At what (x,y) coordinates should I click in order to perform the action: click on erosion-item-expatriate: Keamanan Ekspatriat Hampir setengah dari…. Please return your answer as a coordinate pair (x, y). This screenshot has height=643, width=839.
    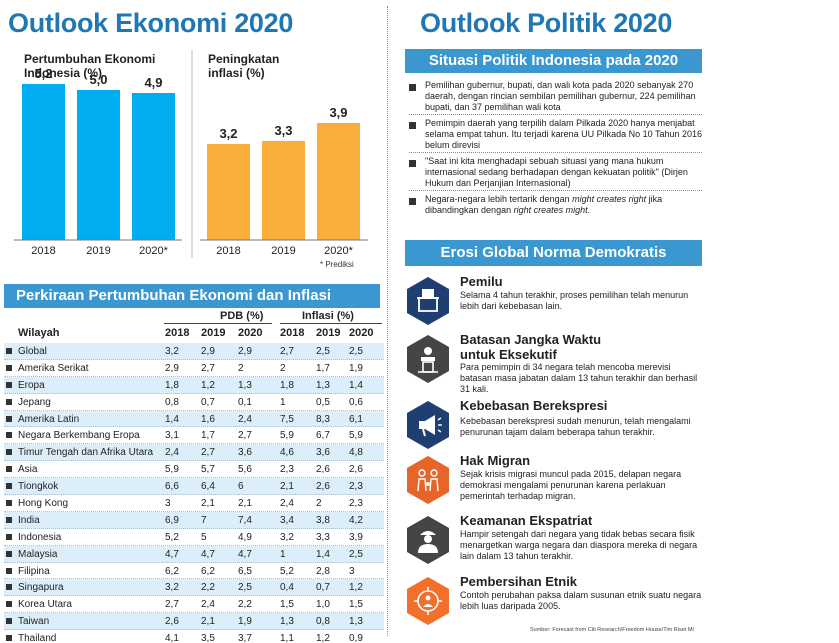
    Looking at the image, I should click on (556, 544).